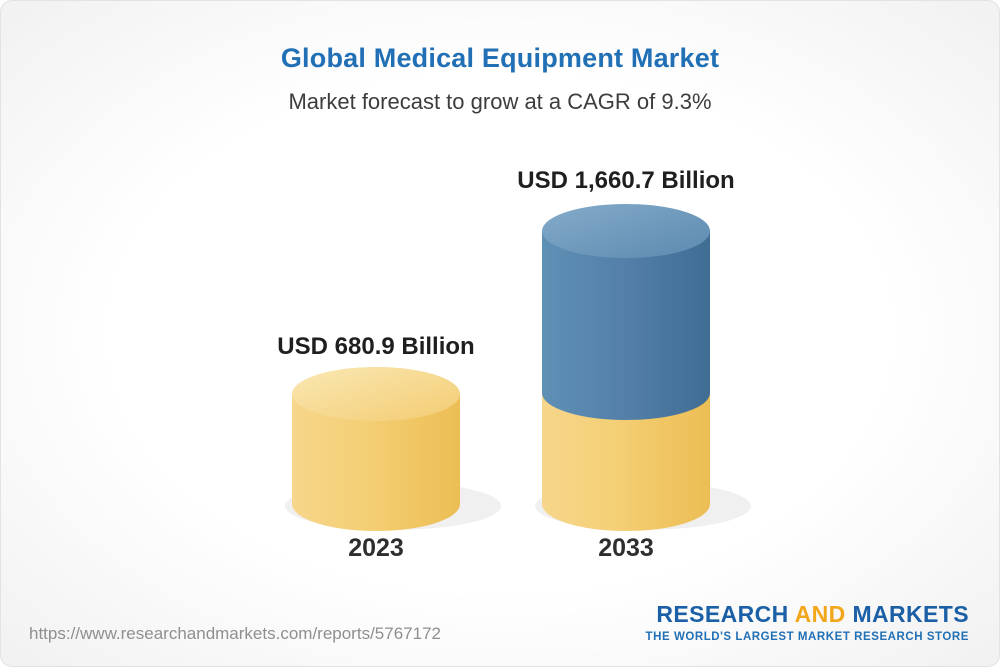  I want to click on logo-wordmark: RESEARCH AND MARKETS, so click(807, 614).